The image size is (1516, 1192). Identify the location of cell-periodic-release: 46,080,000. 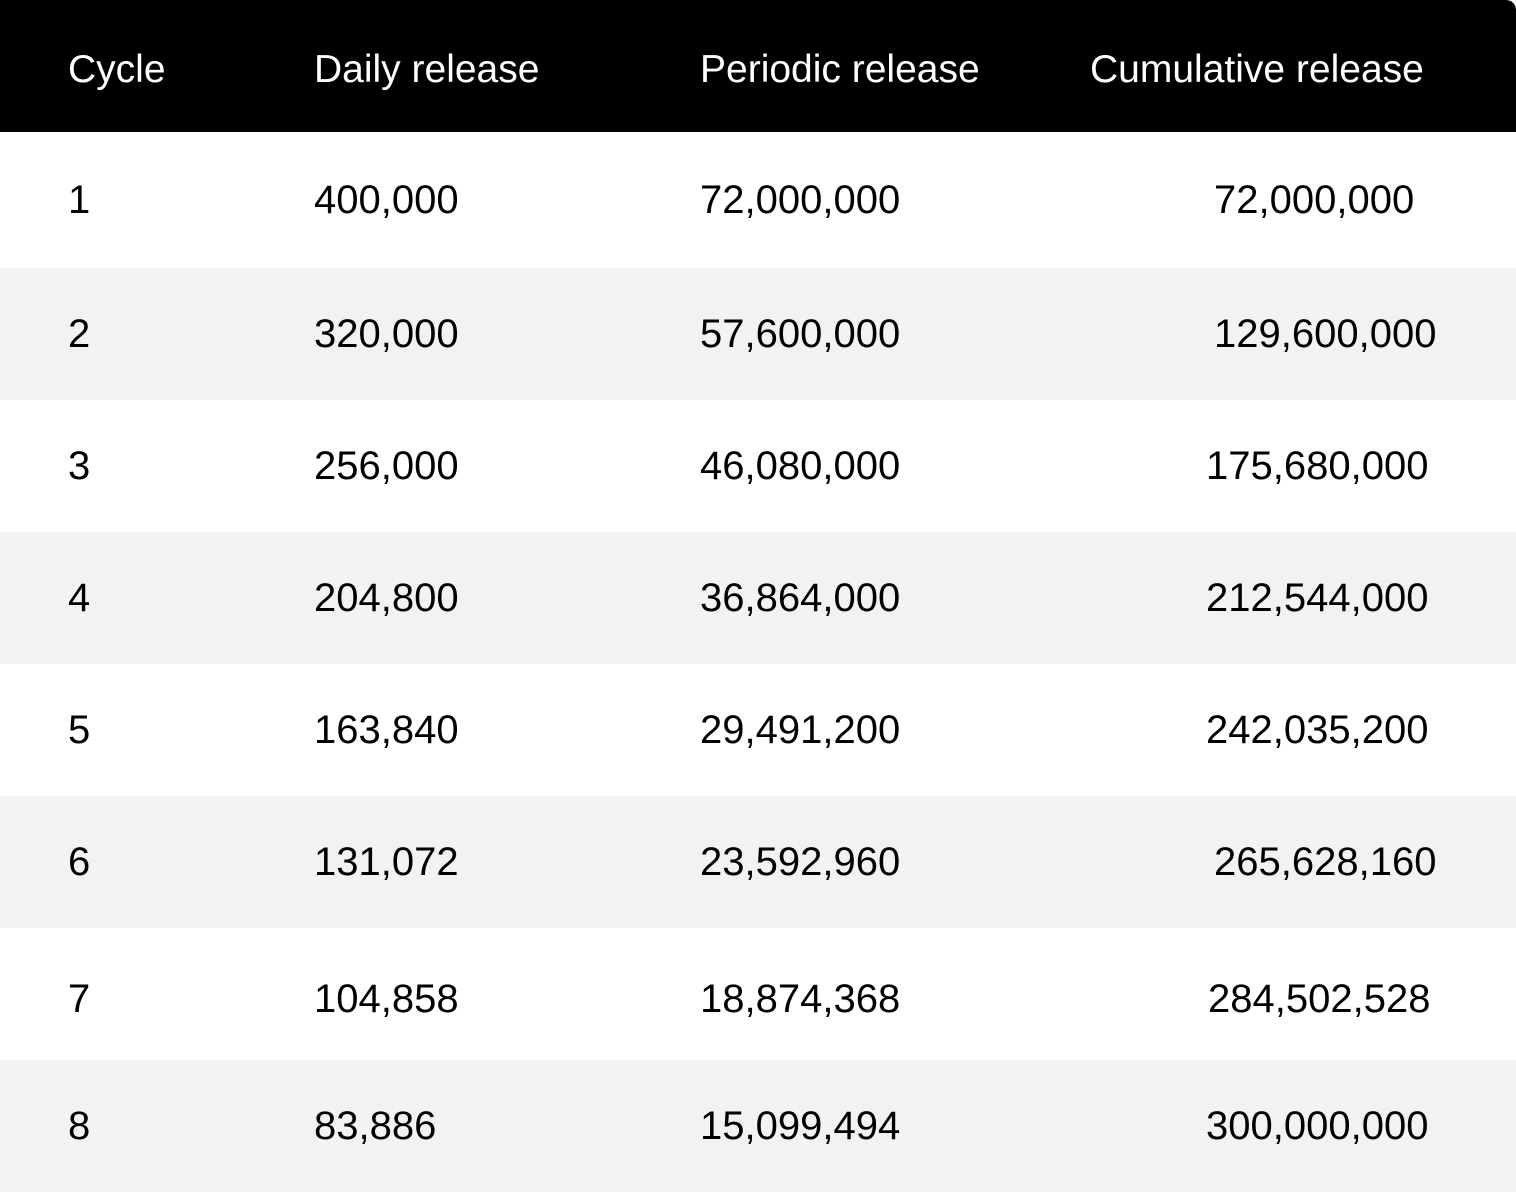
(800, 465).